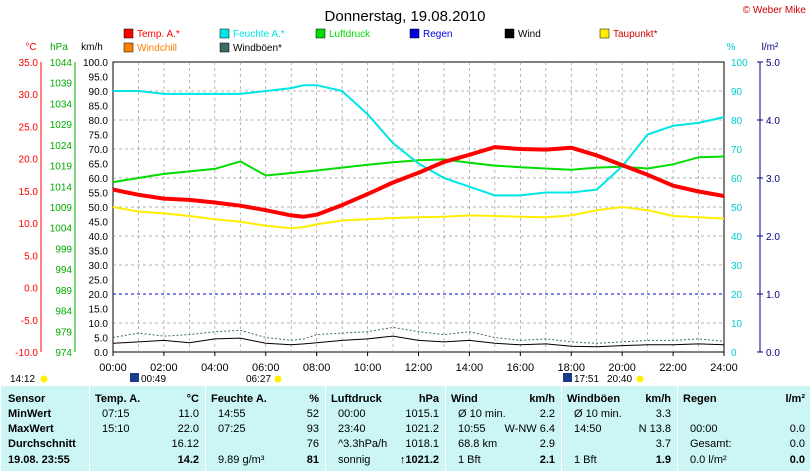  What do you see at coordinates (61, 167) in the screenshot?
I see `pressure-tick-label: 1019` at bounding box center [61, 167].